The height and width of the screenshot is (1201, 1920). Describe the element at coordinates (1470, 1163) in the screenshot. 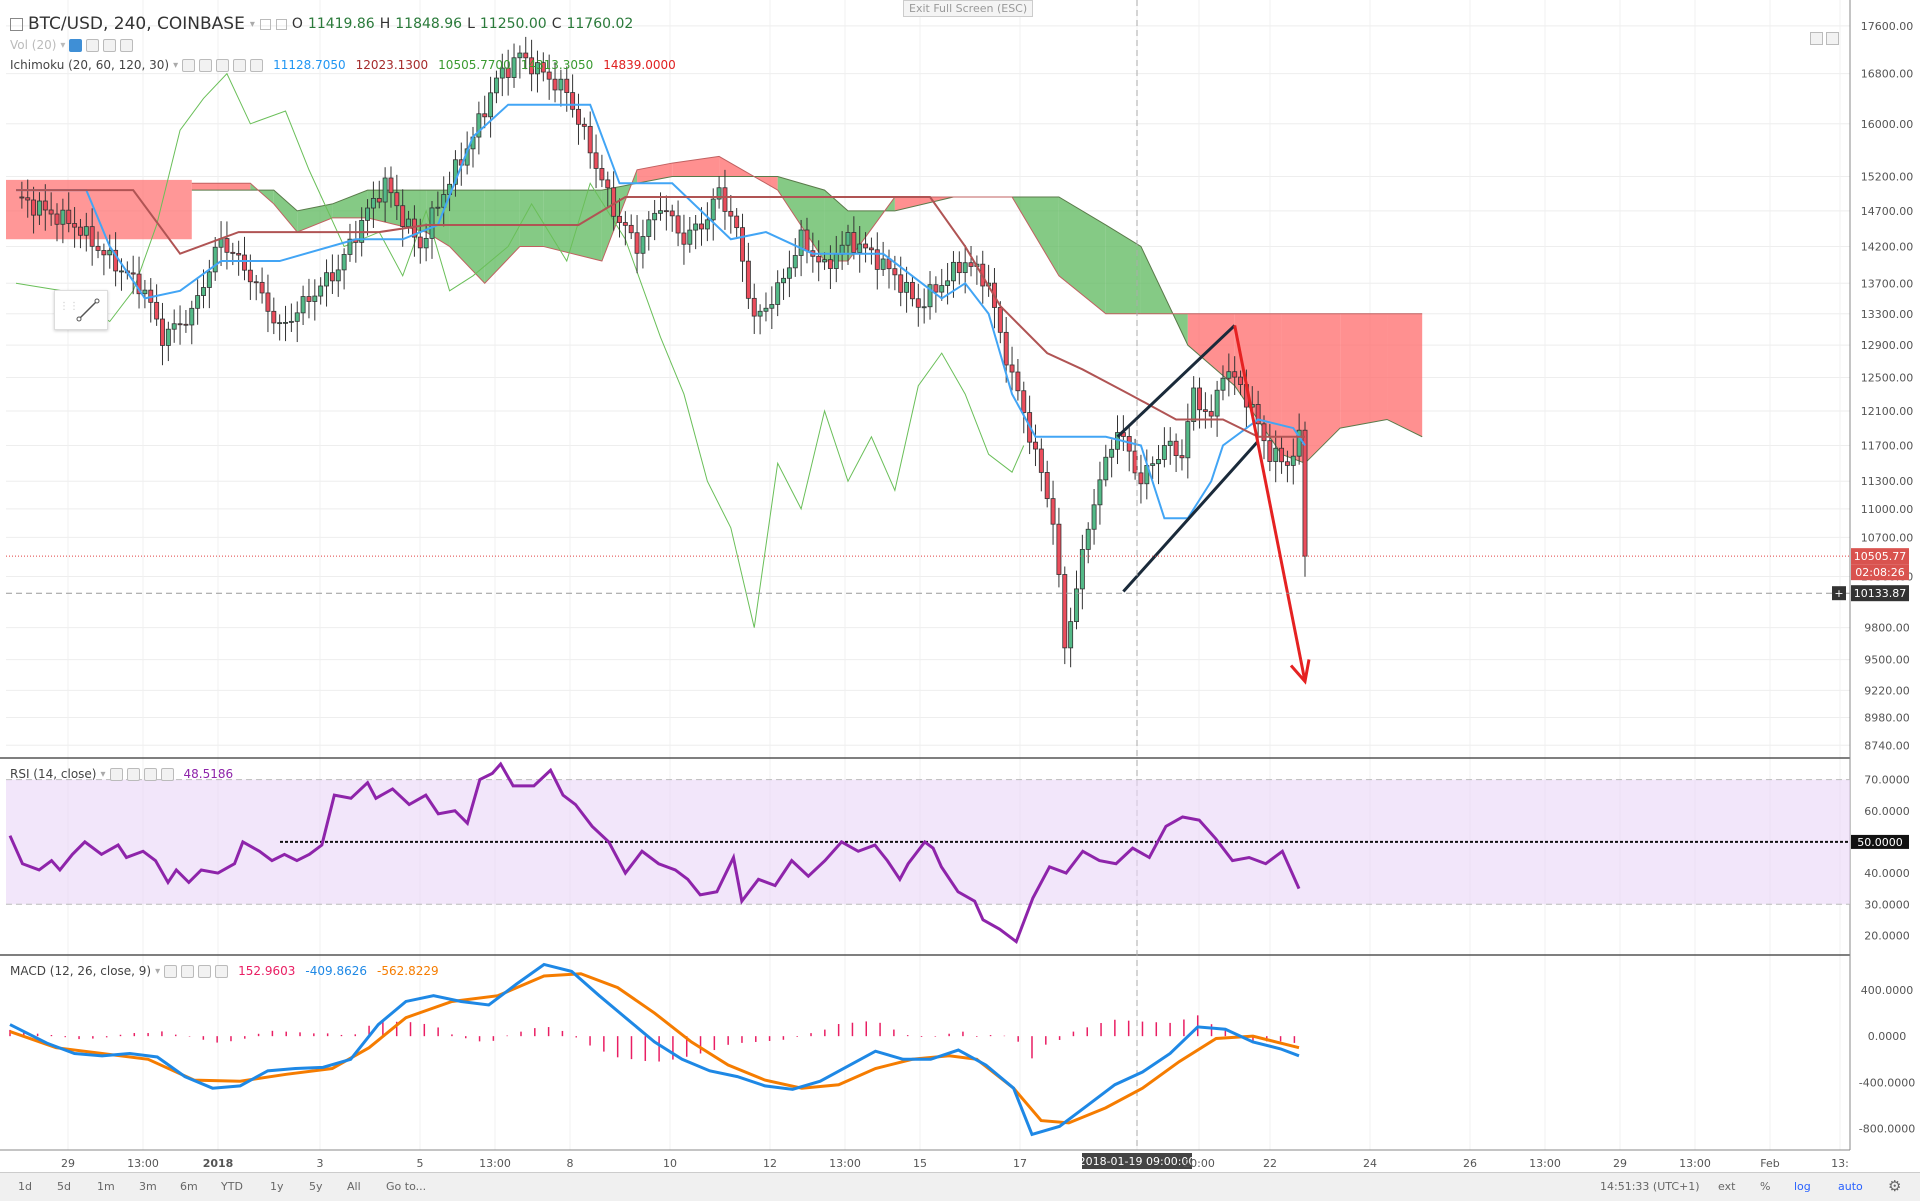

I see `time-axis-label: 26` at that location.